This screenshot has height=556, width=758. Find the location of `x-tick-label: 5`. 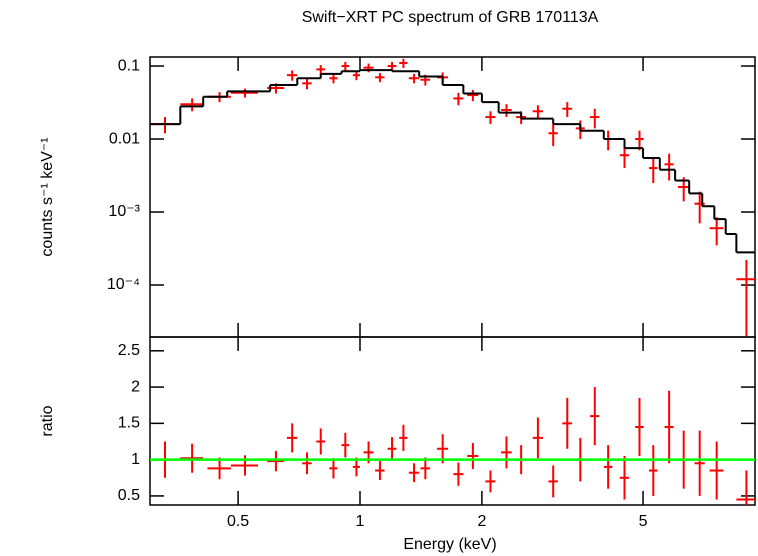

x-tick-label: 5 is located at coordinates (643, 521).